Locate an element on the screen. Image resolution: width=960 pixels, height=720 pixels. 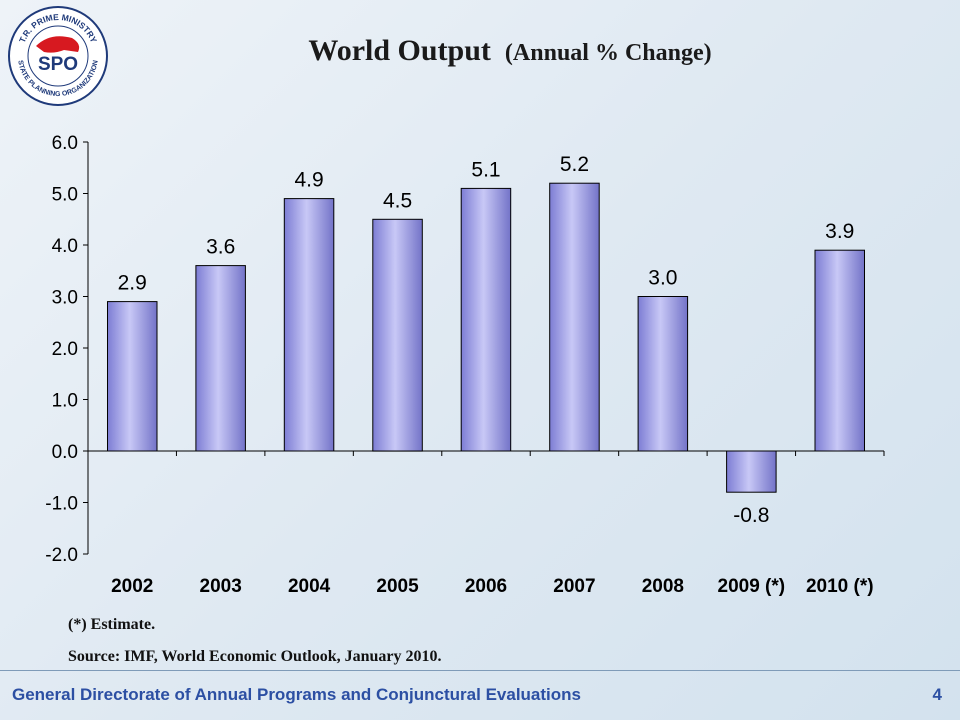
title-main: World Output is located at coordinates (399, 50).